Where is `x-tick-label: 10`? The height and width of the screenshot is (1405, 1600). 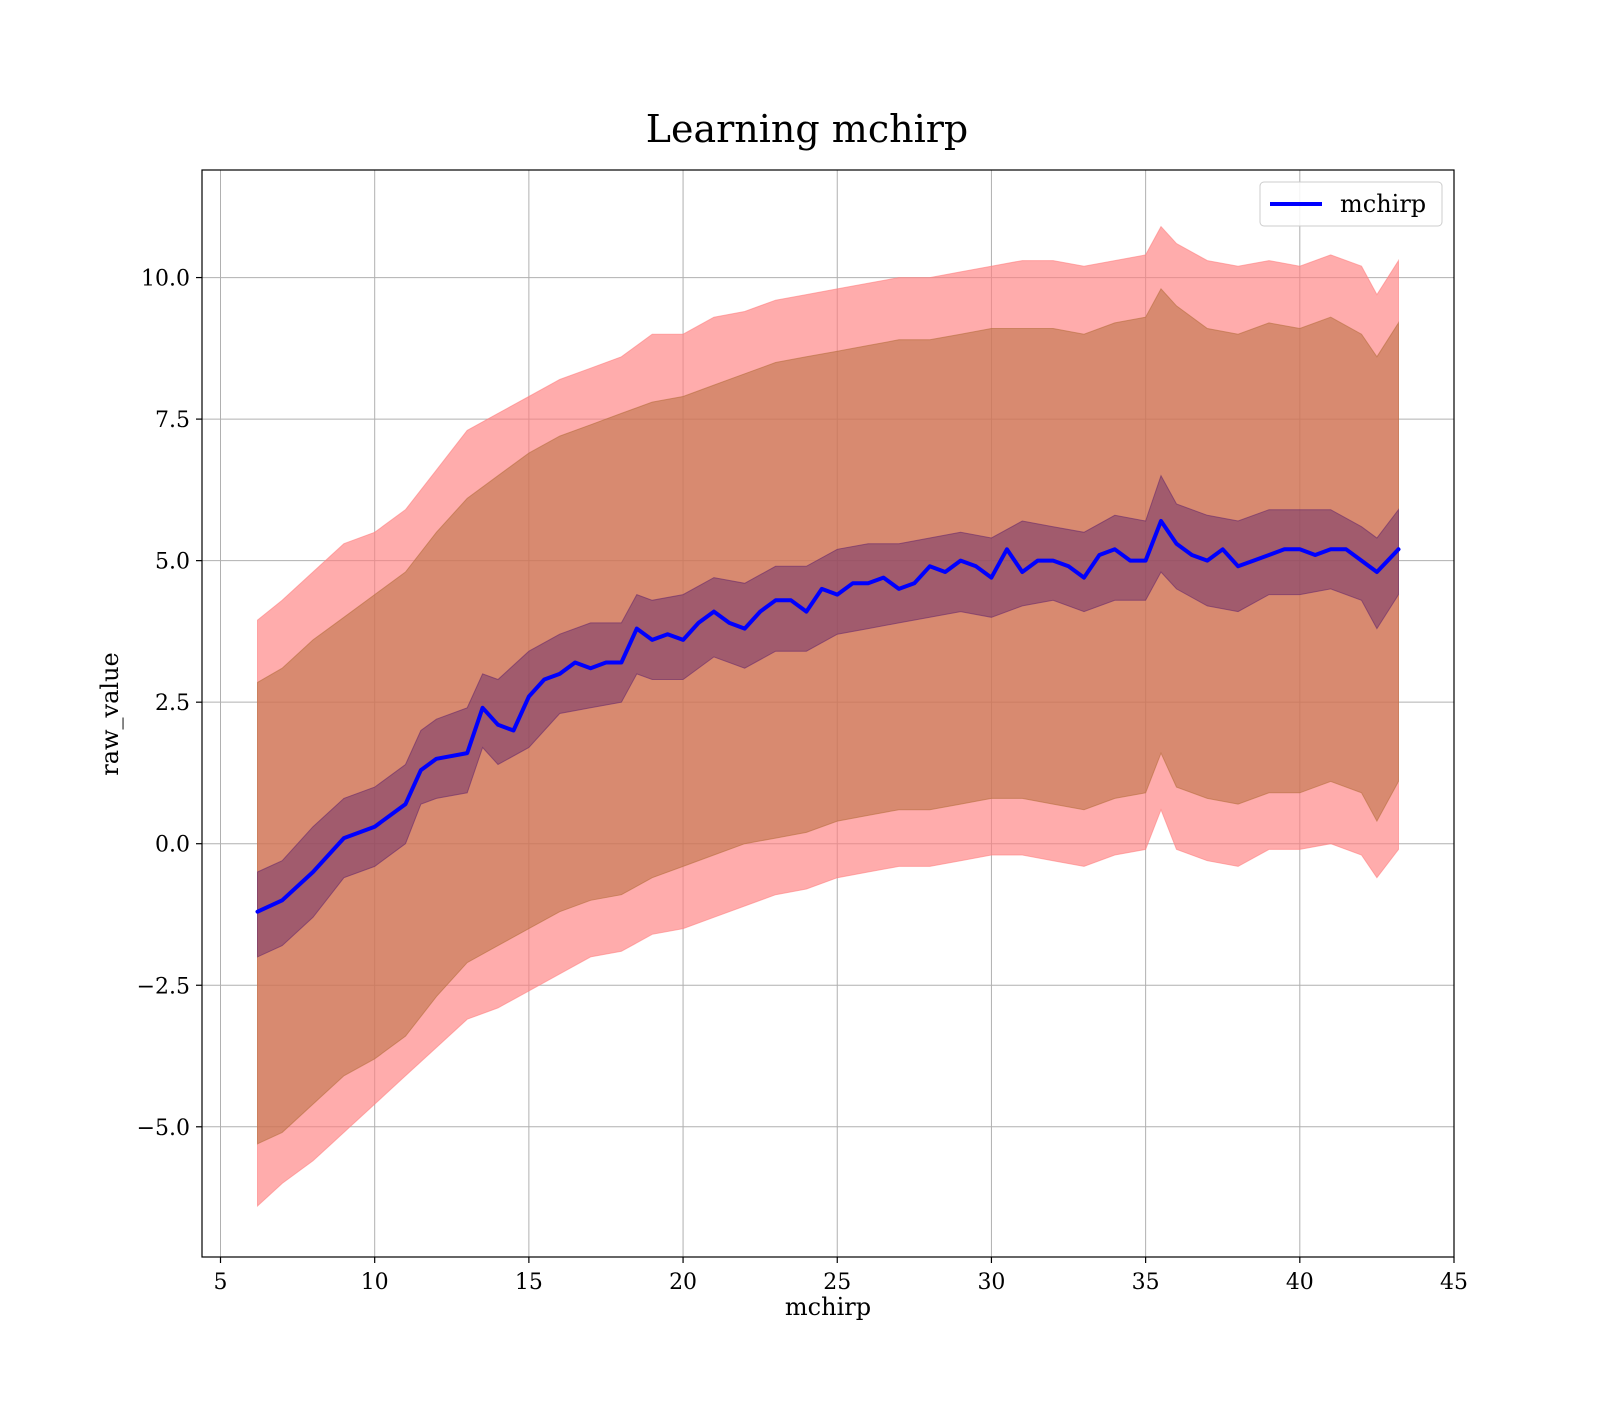
x-tick-label: 10 is located at coordinates (375, 1282).